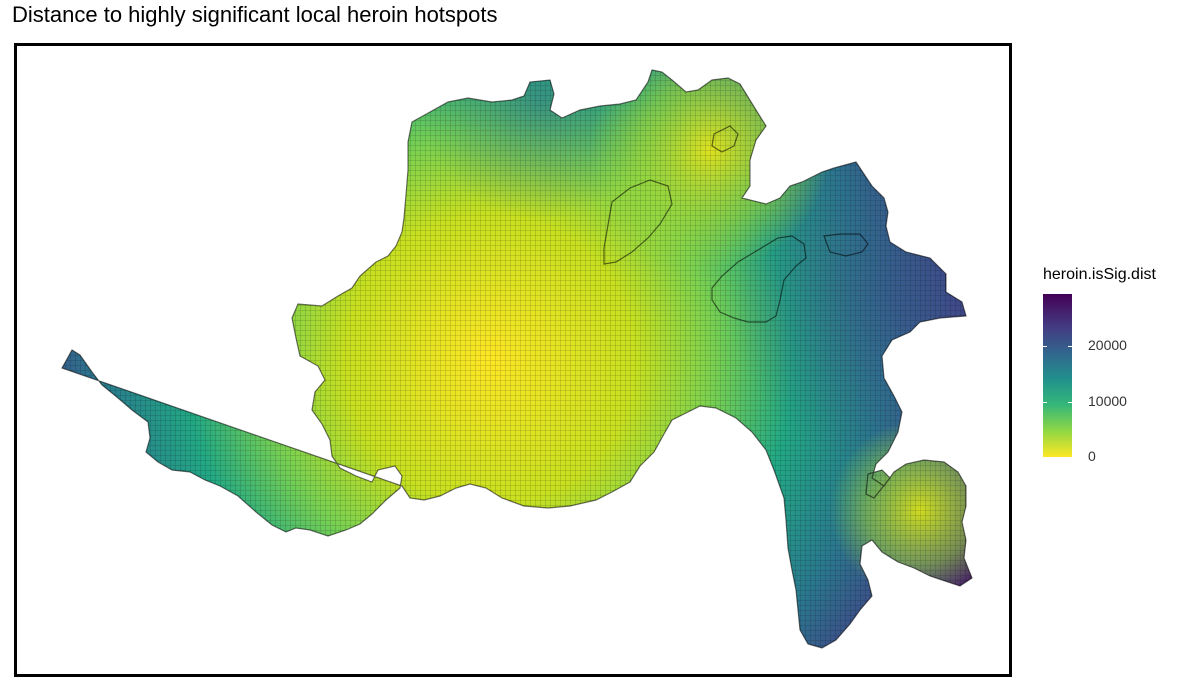  Describe the element at coordinates (1107, 345) in the screenshot. I see `legend-tick-label-20000: 20000` at that location.